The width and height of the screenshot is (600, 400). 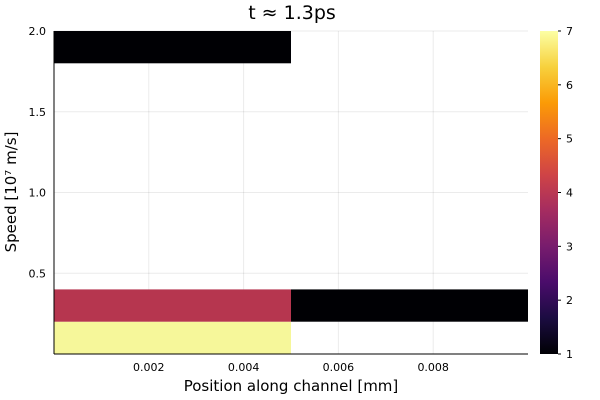 I want to click on colorbar-tick-label: 4, so click(x=569, y=193).